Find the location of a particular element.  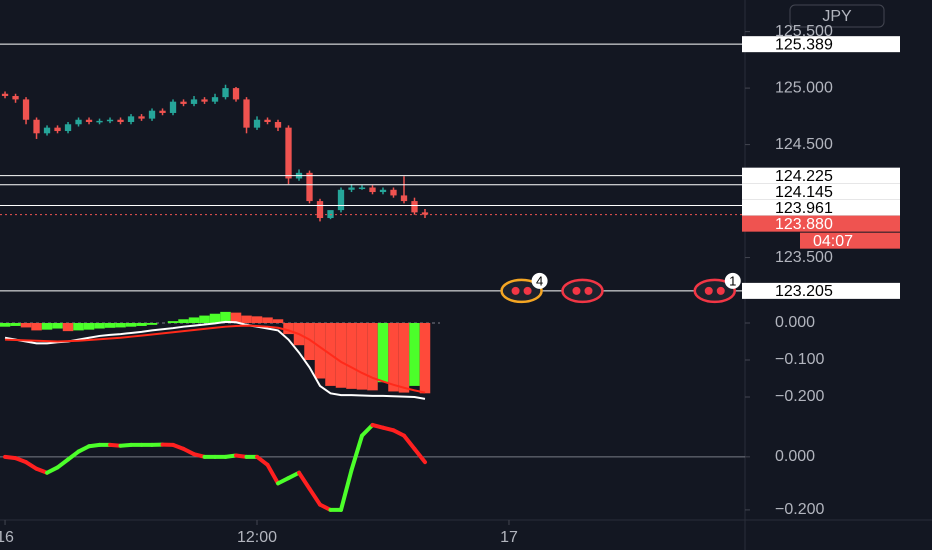

macd-line is located at coordinates (215, 359).